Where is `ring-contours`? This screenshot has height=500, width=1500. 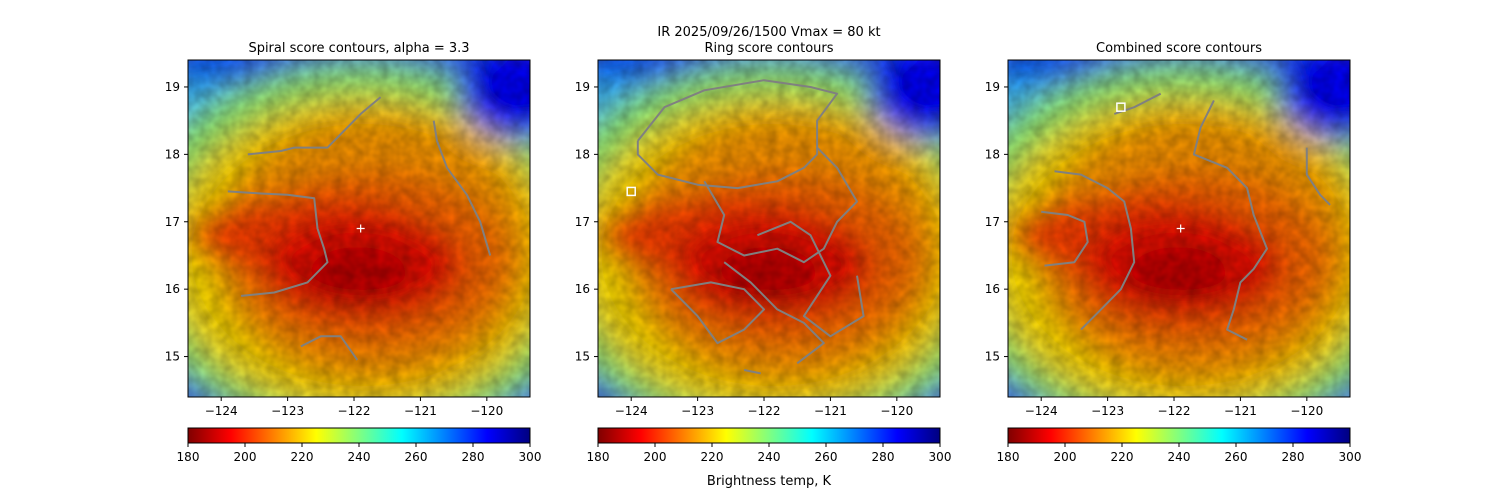
ring-contours is located at coordinates (750, 227).